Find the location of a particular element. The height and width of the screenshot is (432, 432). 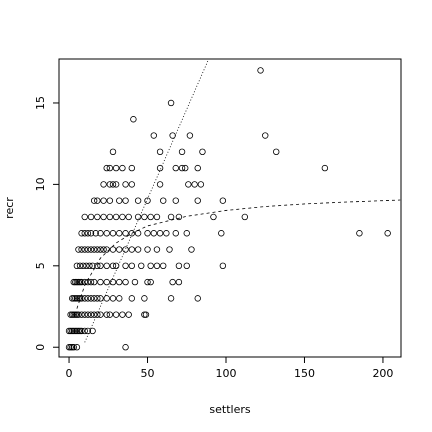

x-axis-label: settlers is located at coordinates (229, 409).